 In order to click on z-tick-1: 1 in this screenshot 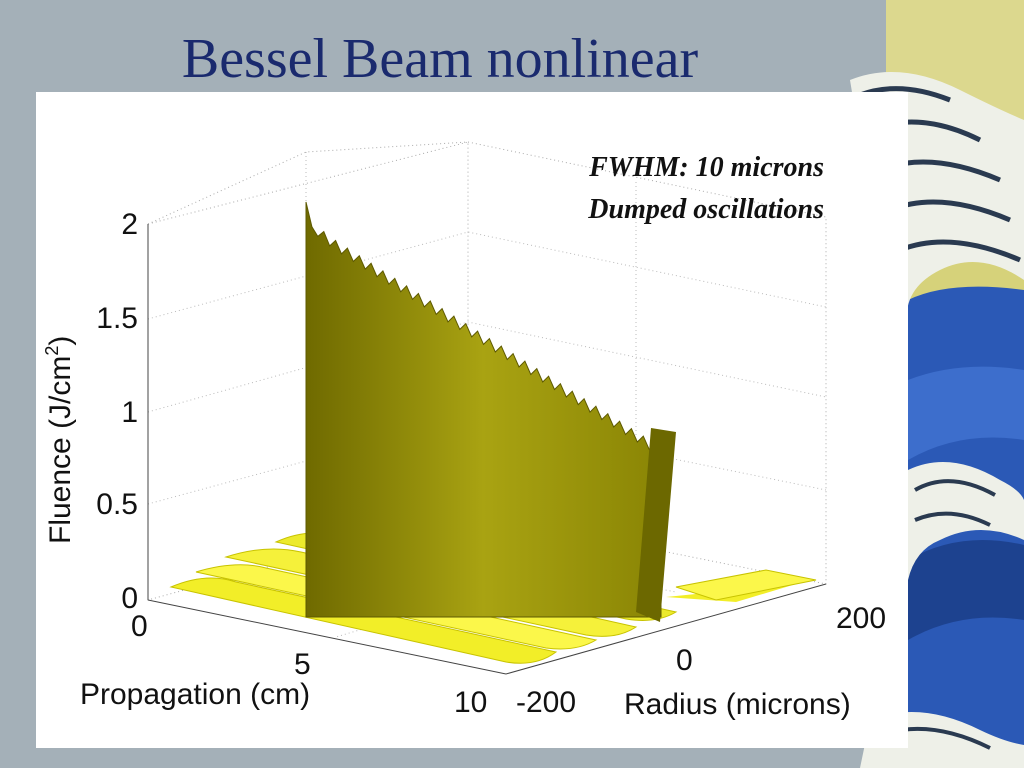, I will do `click(129, 412)`.